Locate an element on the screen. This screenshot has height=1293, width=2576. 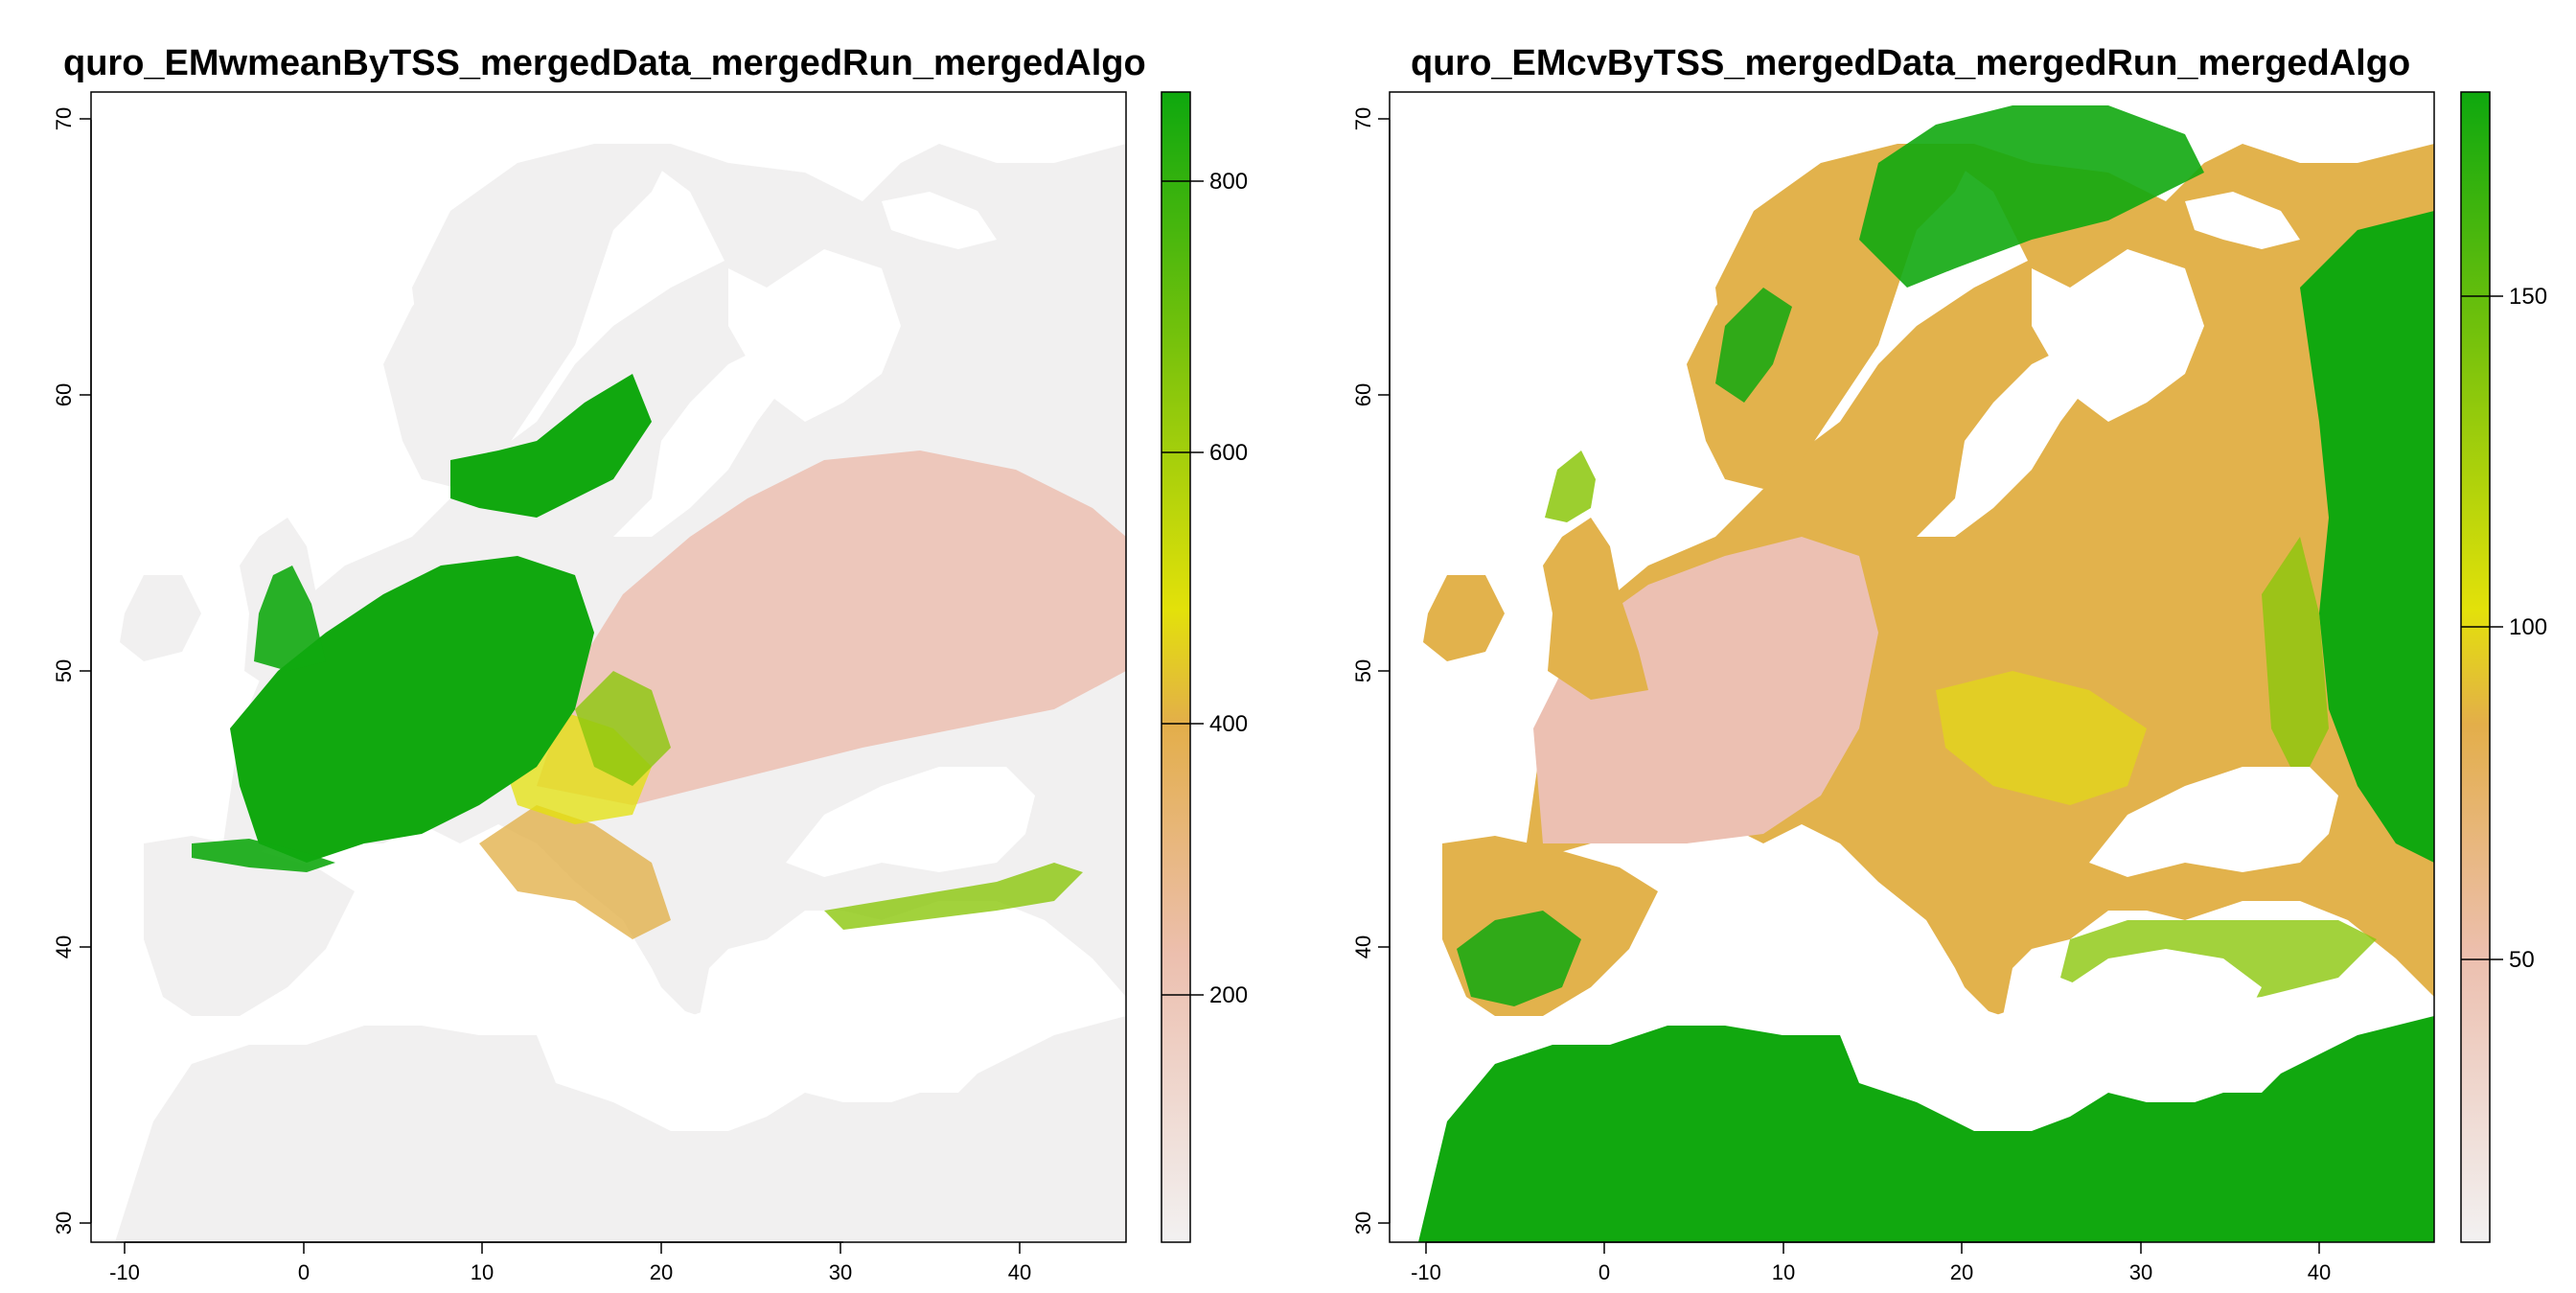
color-legend: 200 400 600 800 is located at coordinates (1204, 667).